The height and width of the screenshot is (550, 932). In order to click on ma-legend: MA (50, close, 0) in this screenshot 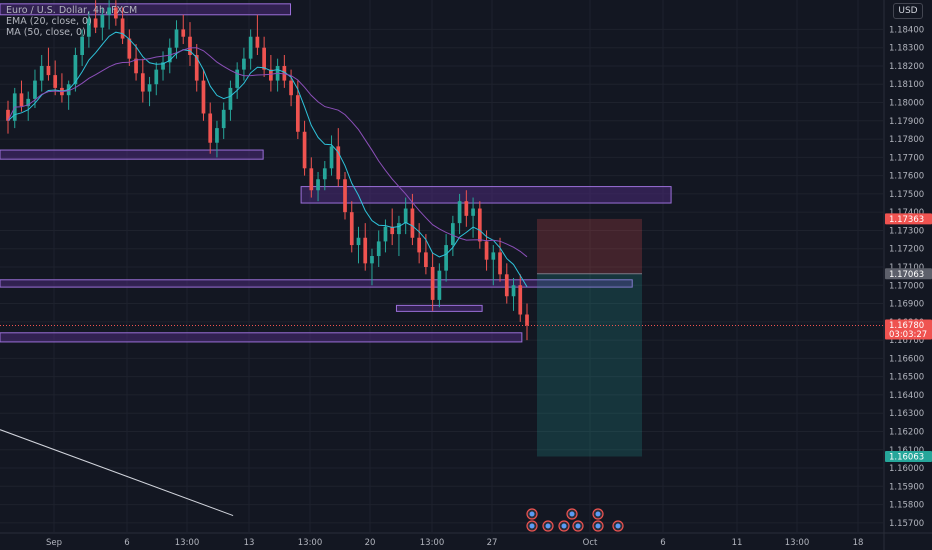, I will do `click(46, 32)`.